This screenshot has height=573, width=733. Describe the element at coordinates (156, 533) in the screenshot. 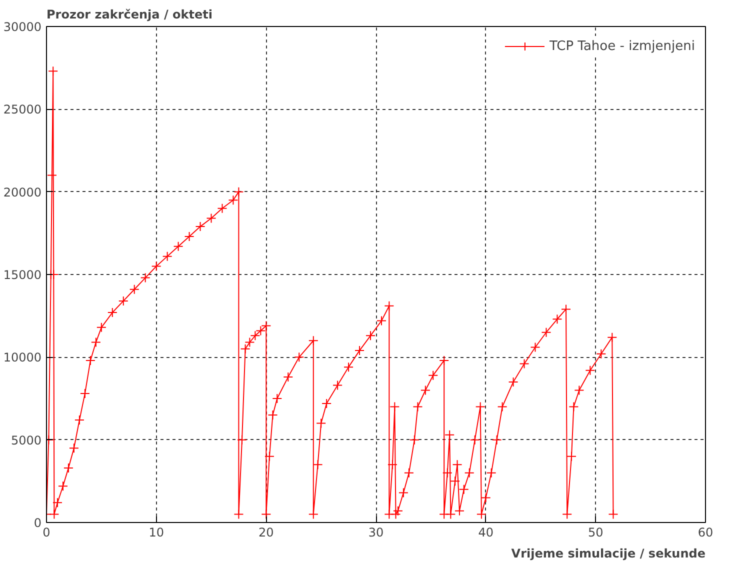

I see `x-tick-label: 10` at that location.